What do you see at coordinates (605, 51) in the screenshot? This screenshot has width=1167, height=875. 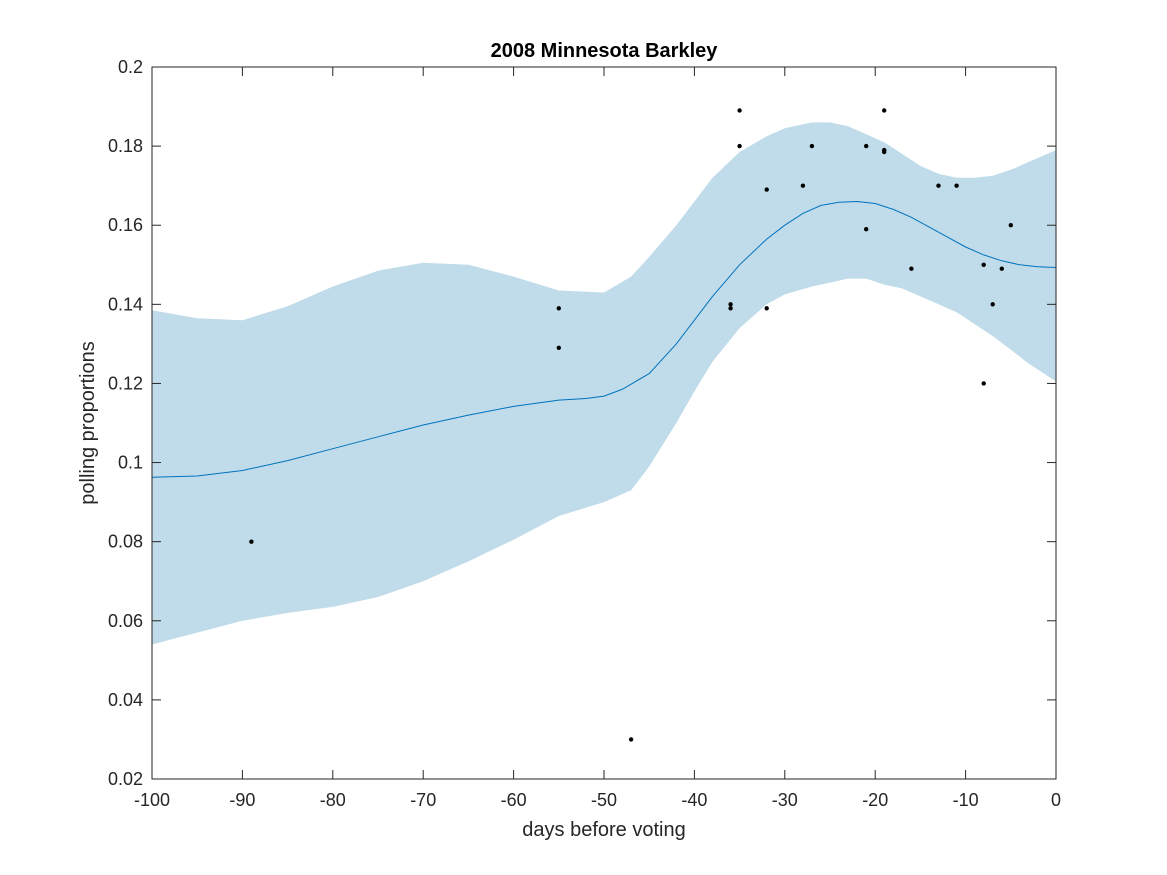 I see `chart-title: 2008 Minnesota Barkley` at bounding box center [605, 51].